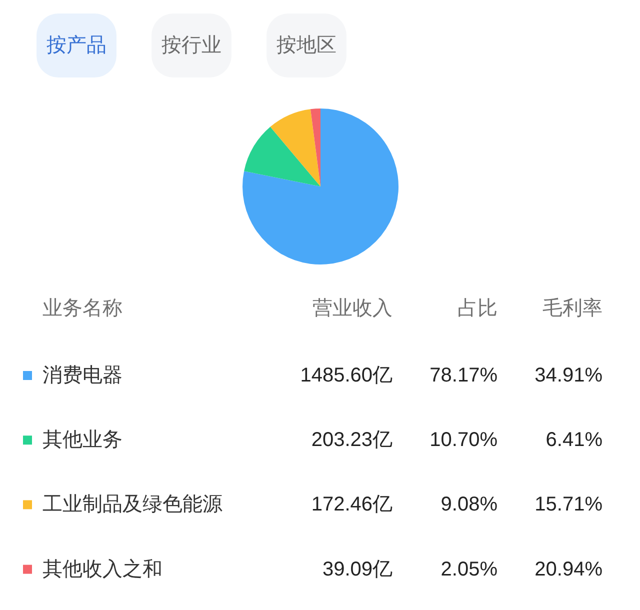 This screenshot has height=610, width=640. What do you see at coordinates (464, 440) in the screenshot?
I see `data-label: 10.70%` at bounding box center [464, 440].